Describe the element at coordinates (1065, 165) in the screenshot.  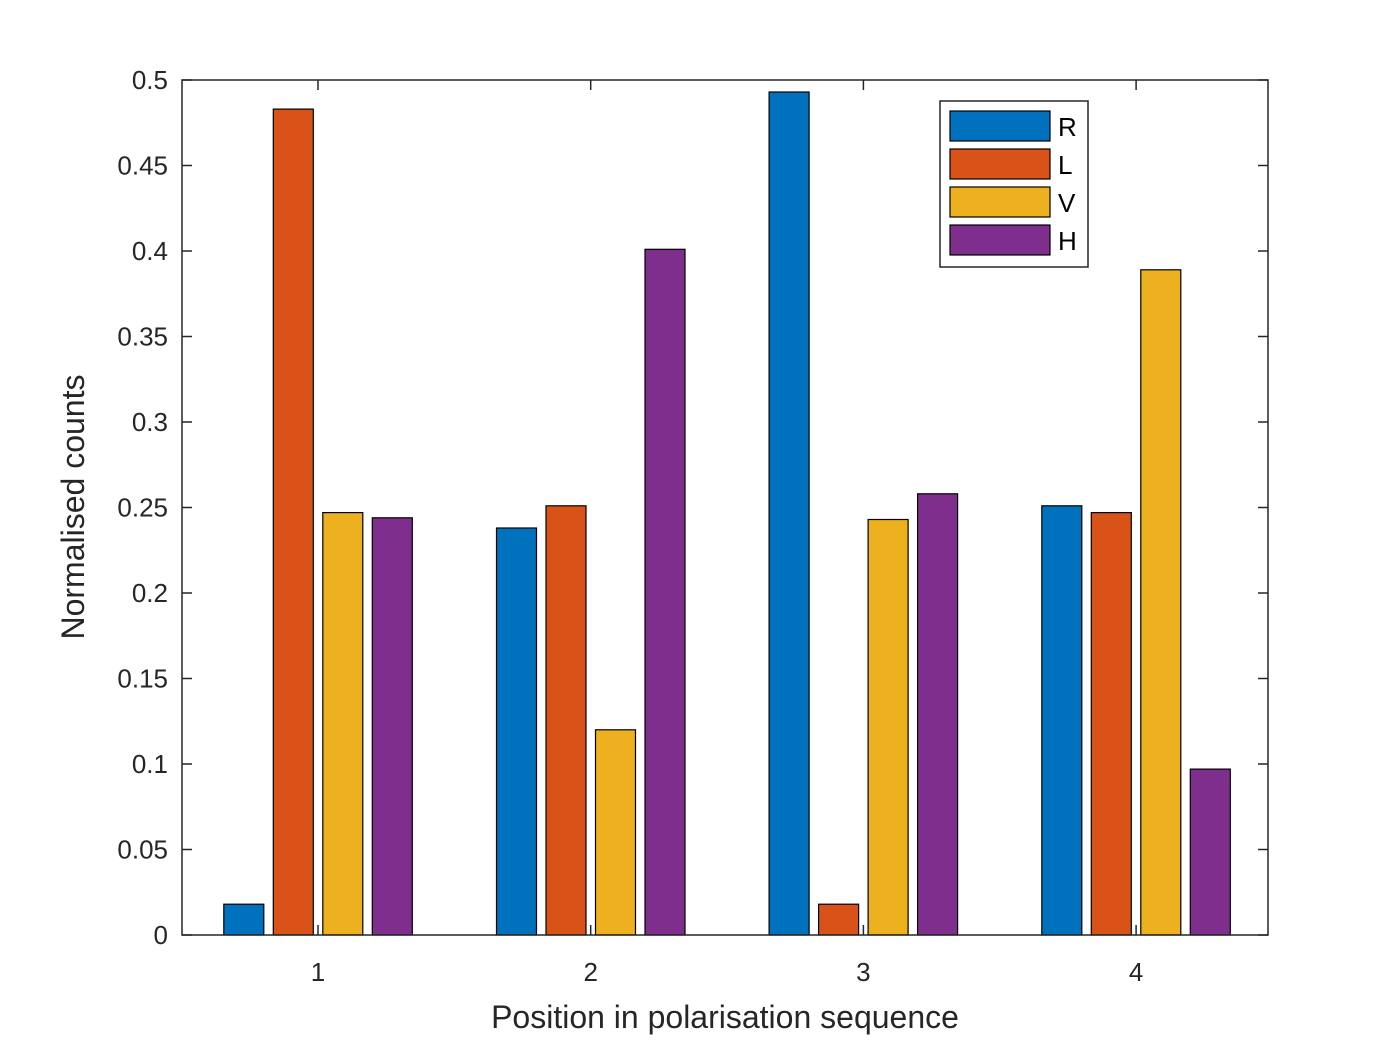
I see `legend-label-L: L` at that location.